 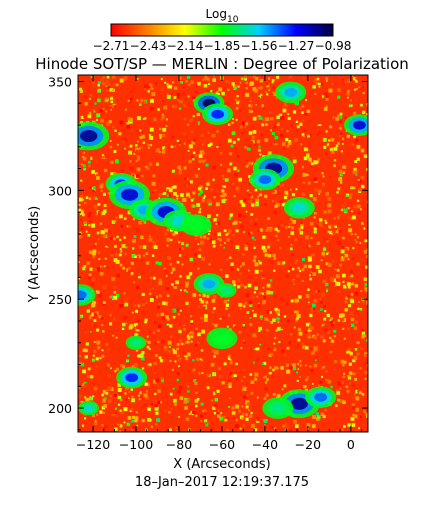 I want to click on y-axis-label: Y (Arcseconds), so click(x=34, y=254).